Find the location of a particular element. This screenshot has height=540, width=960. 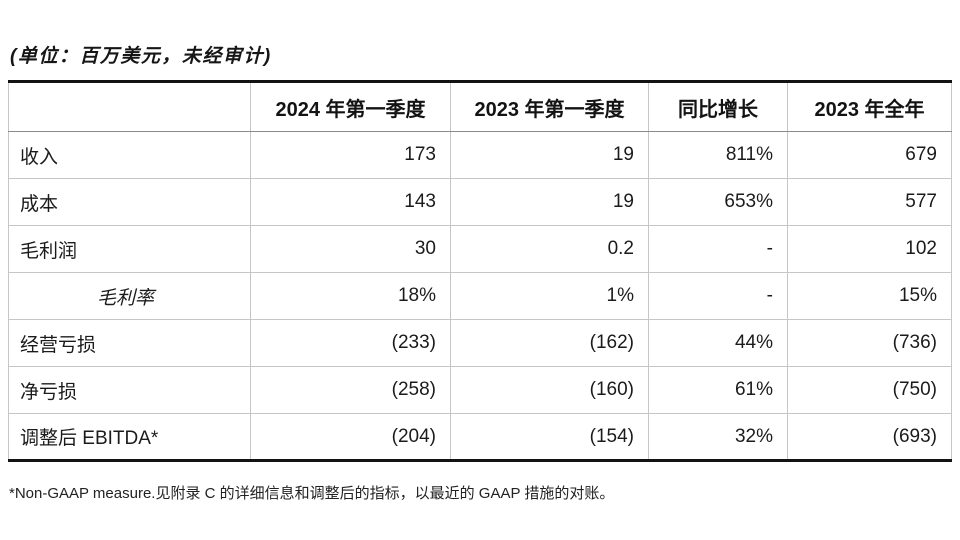

table-row-gross-profit: 毛利润 30 0.2 - 102 is located at coordinates (480, 249).